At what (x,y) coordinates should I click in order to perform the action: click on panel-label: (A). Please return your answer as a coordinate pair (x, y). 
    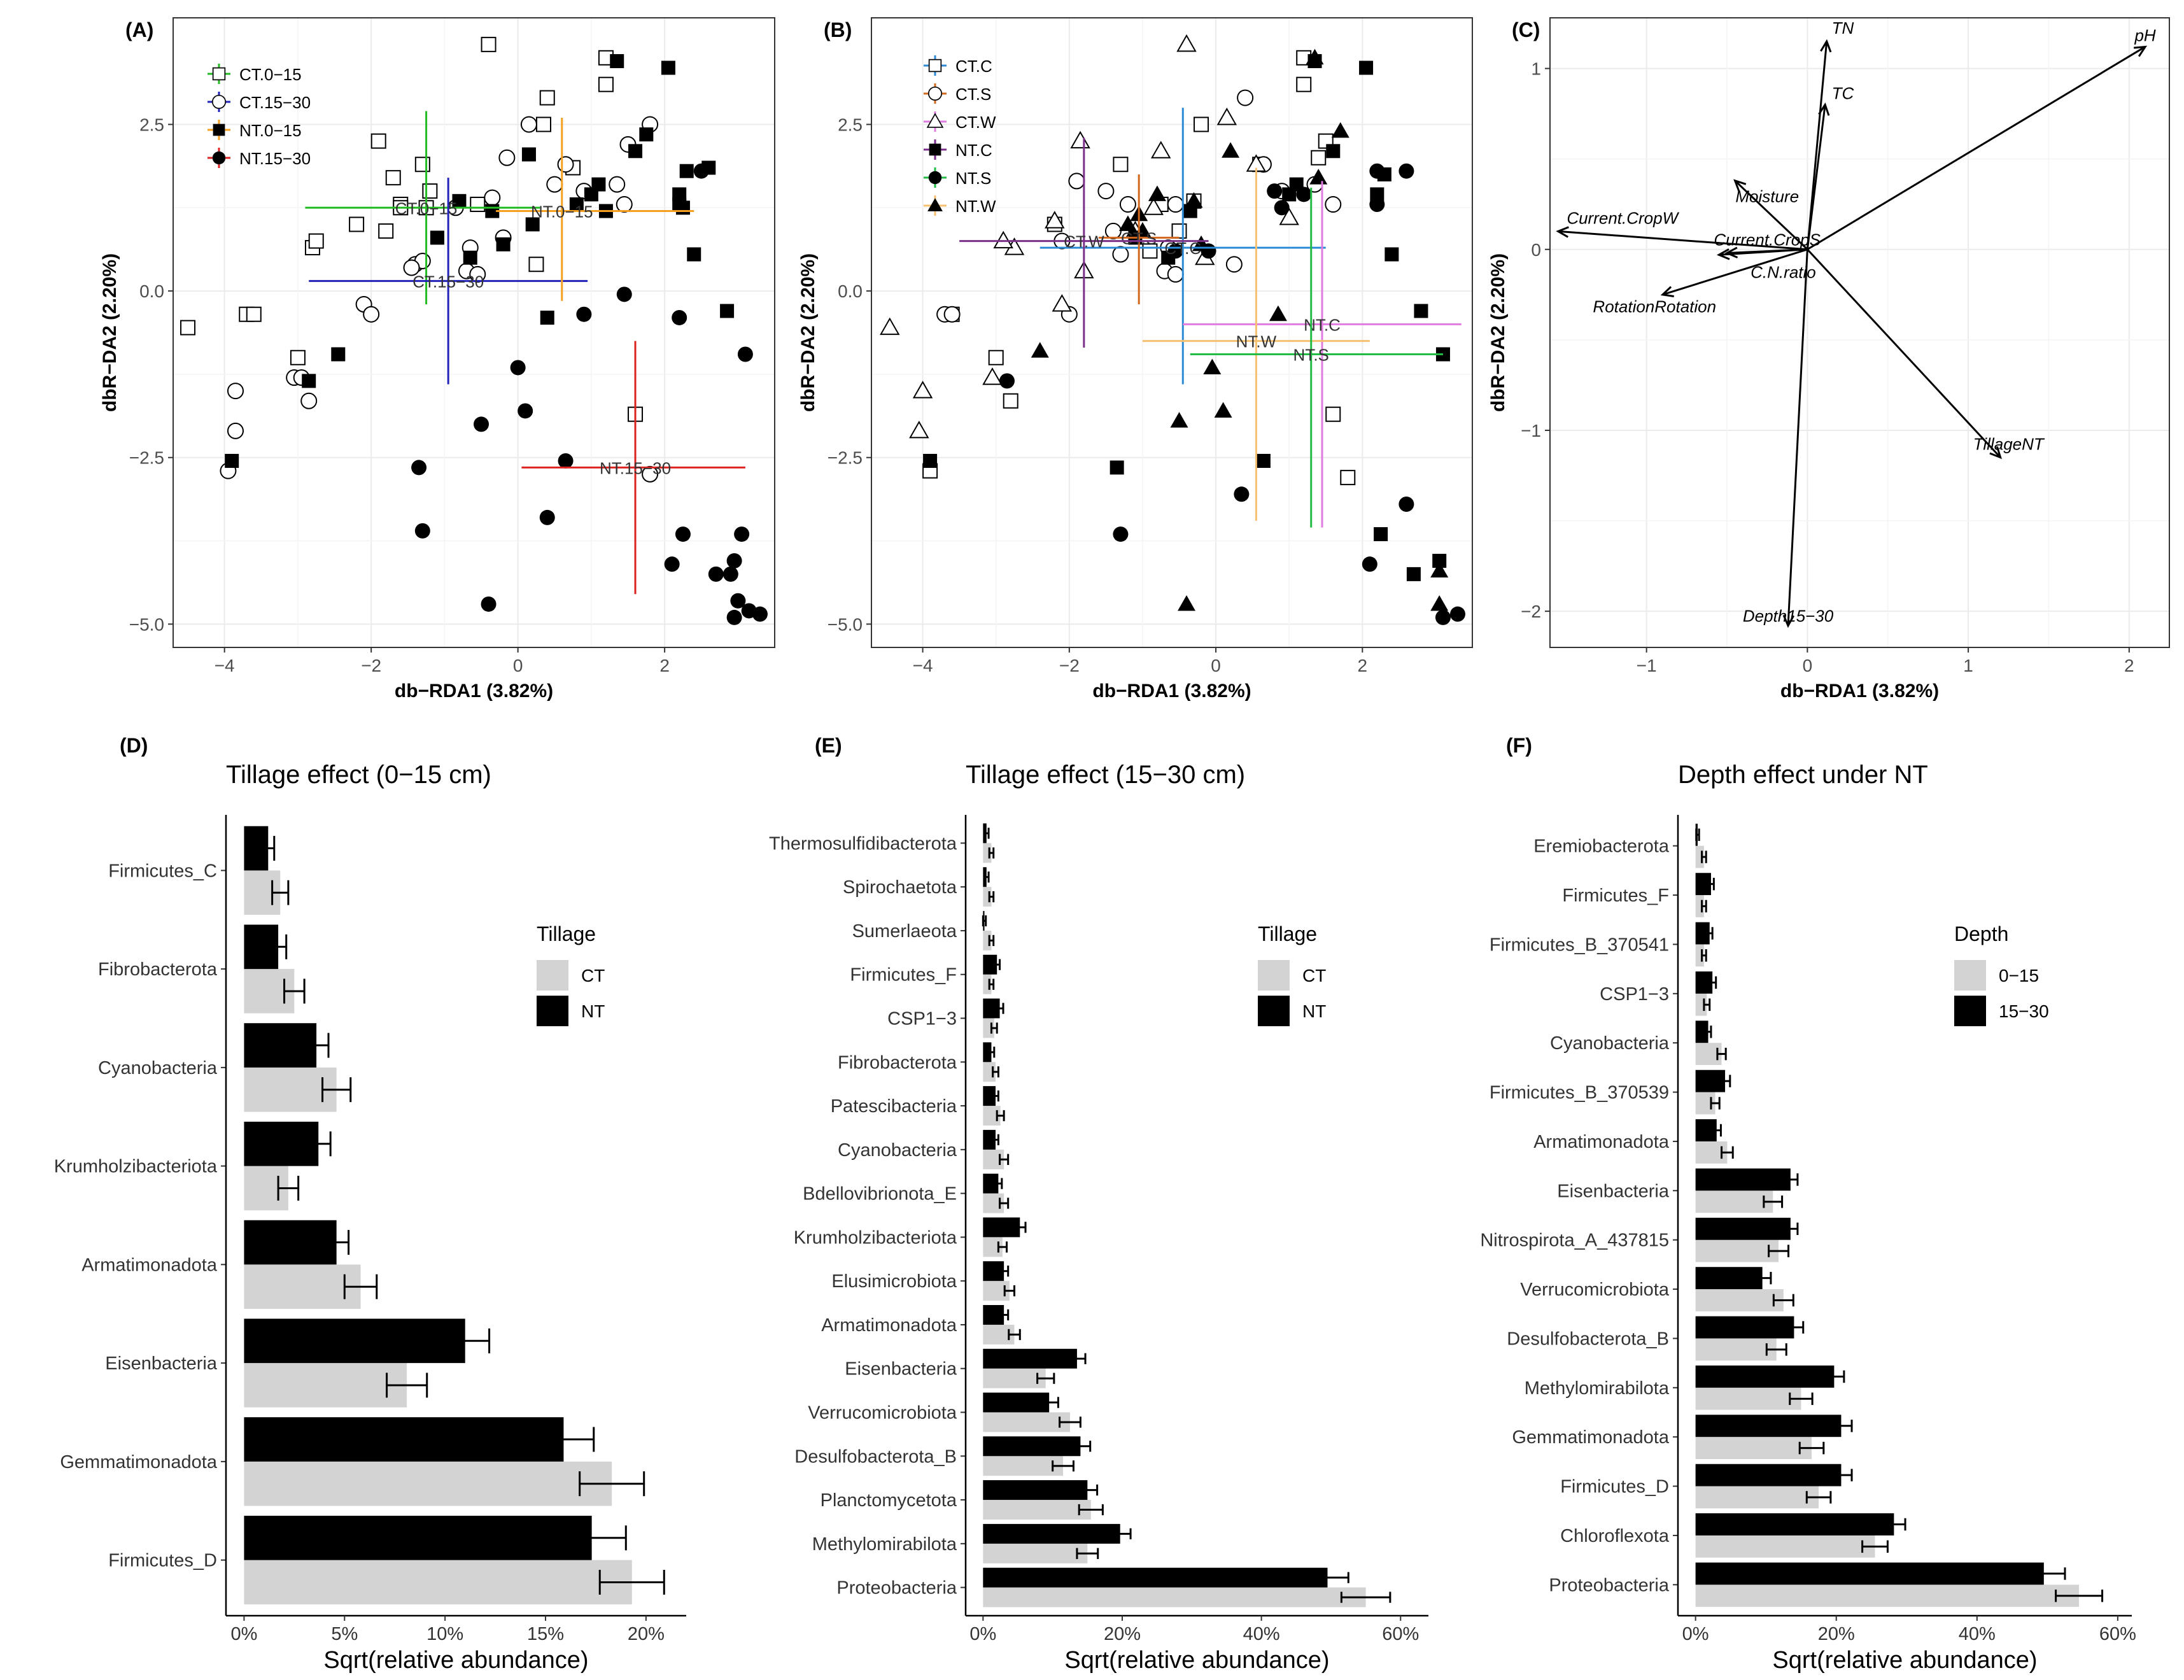
    Looking at the image, I should click on (139, 29).